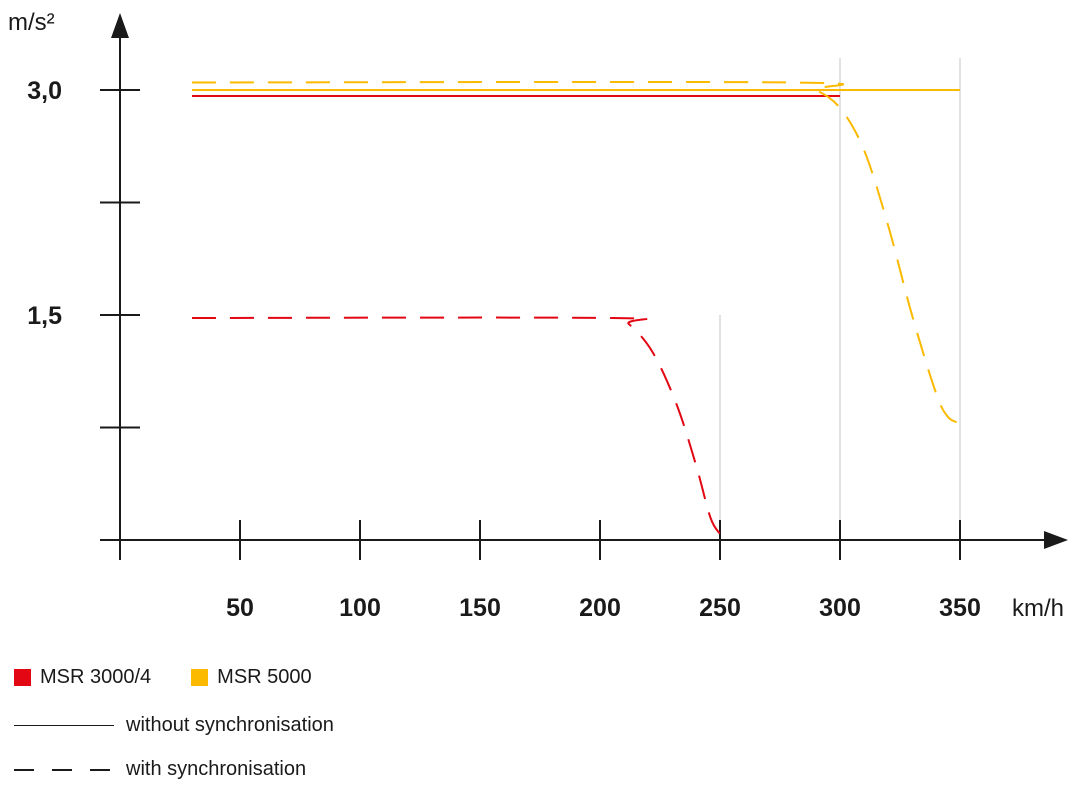 Image resolution: width=1091 pixels, height=794 pixels. Describe the element at coordinates (240, 608) in the screenshot. I see `x-tick-label-50: 50` at that location.